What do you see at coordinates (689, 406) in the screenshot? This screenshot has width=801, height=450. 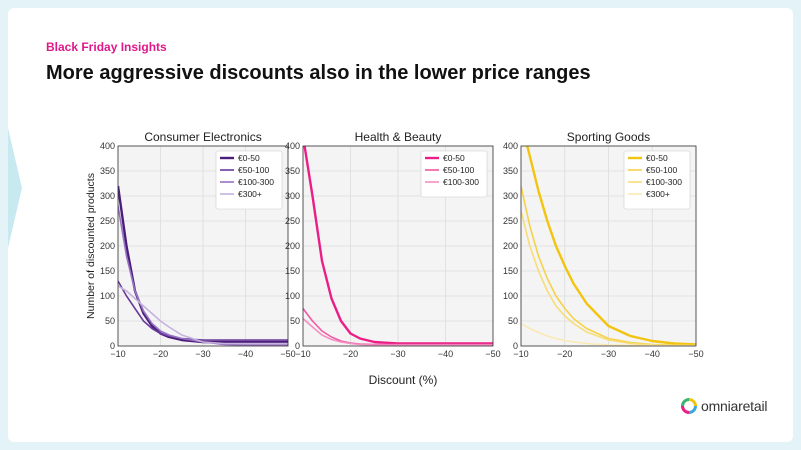 I see `omniaretail-logo-icon` at bounding box center [689, 406].